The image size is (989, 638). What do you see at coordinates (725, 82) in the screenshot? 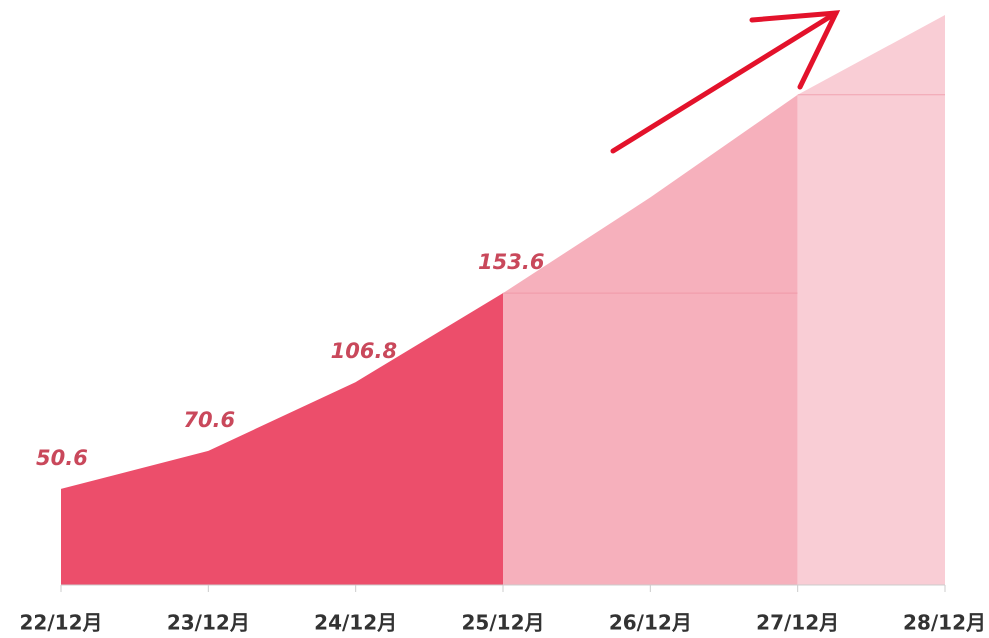
I see `trend-arrow` at bounding box center [725, 82].